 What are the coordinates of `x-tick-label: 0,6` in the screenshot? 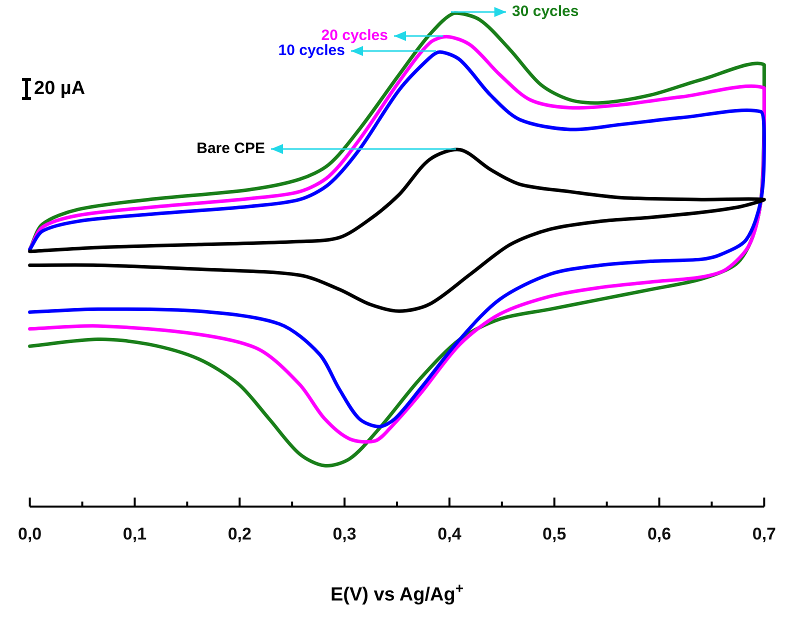 It's located at (659, 534).